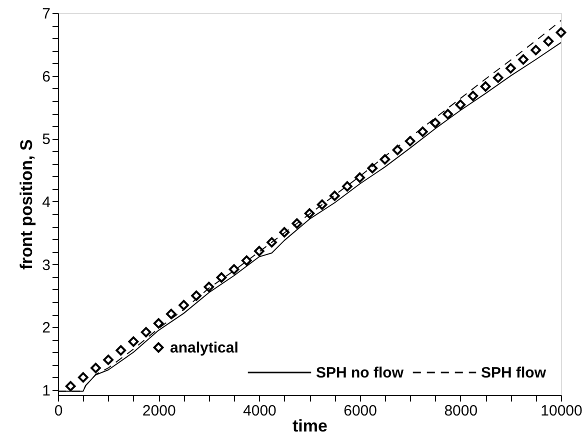 Image resolution: width=583 pixels, height=438 pixels. I want to click on x-tick-label: 8000, so click(461, 411).